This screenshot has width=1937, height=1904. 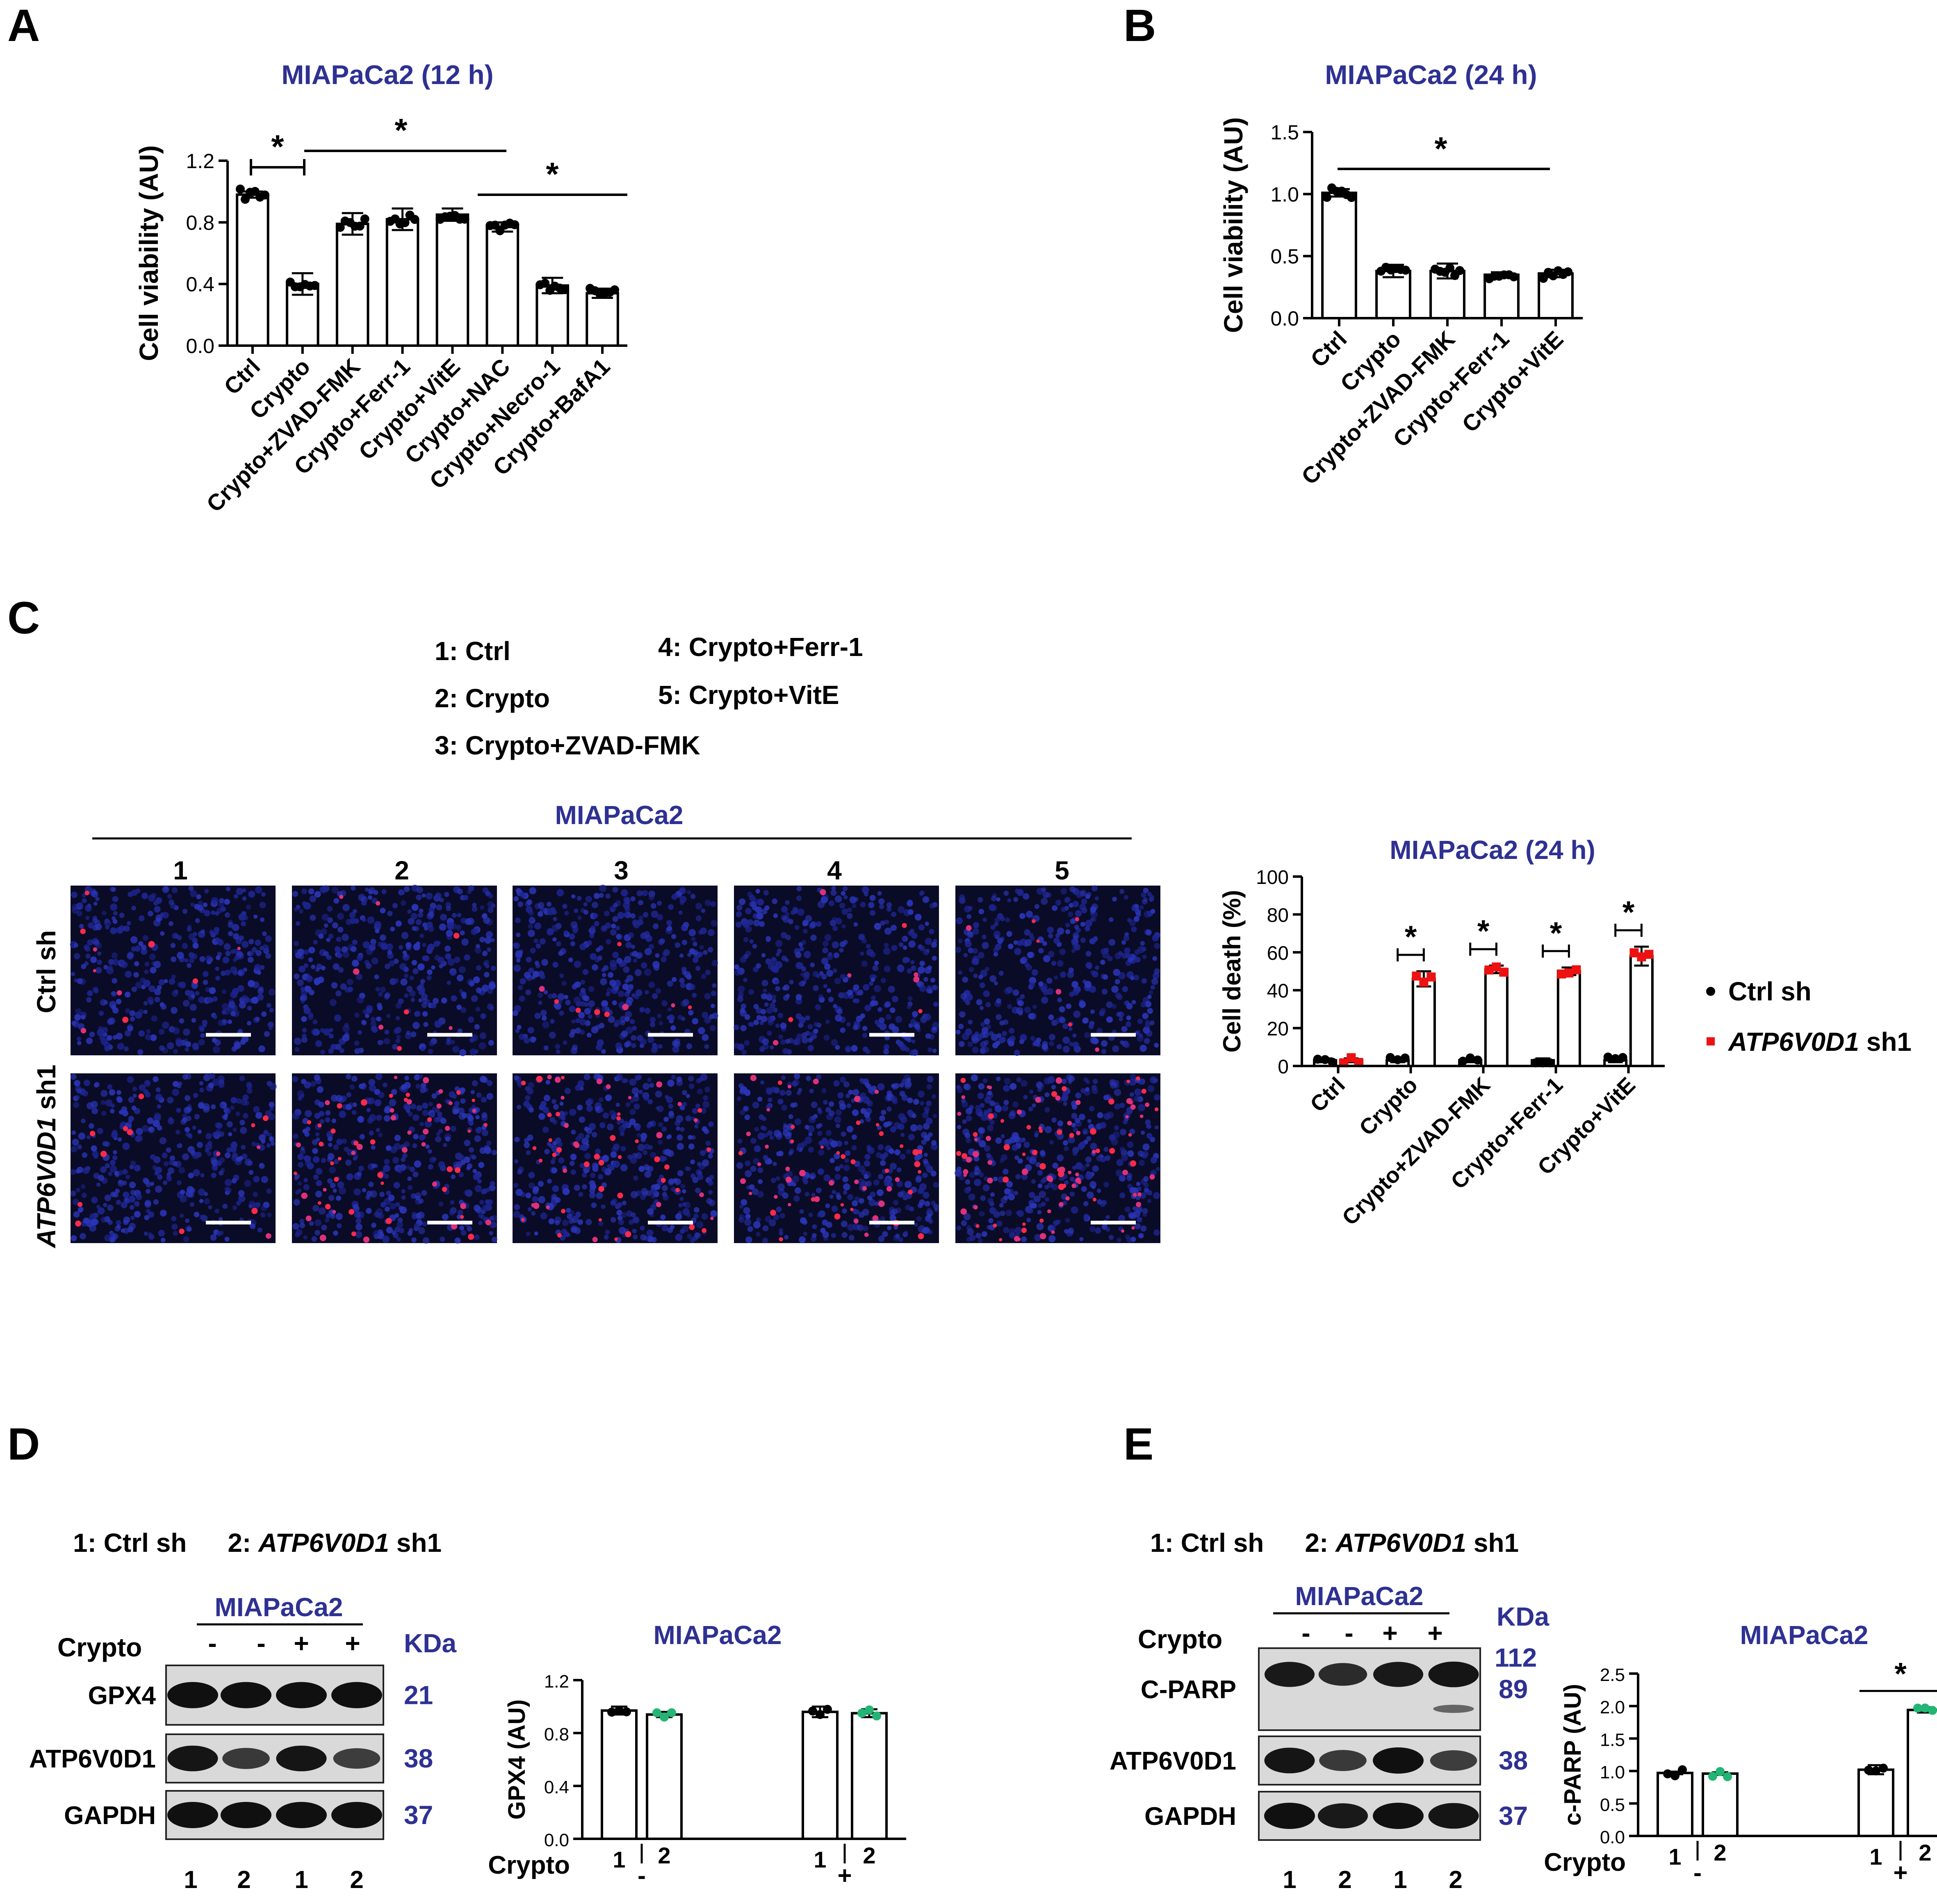 What do you see at coordinates (273, 1880) in the screenshot?
I see `lane-labels: 1 2 1 2` at bounding box center [273, 1880].